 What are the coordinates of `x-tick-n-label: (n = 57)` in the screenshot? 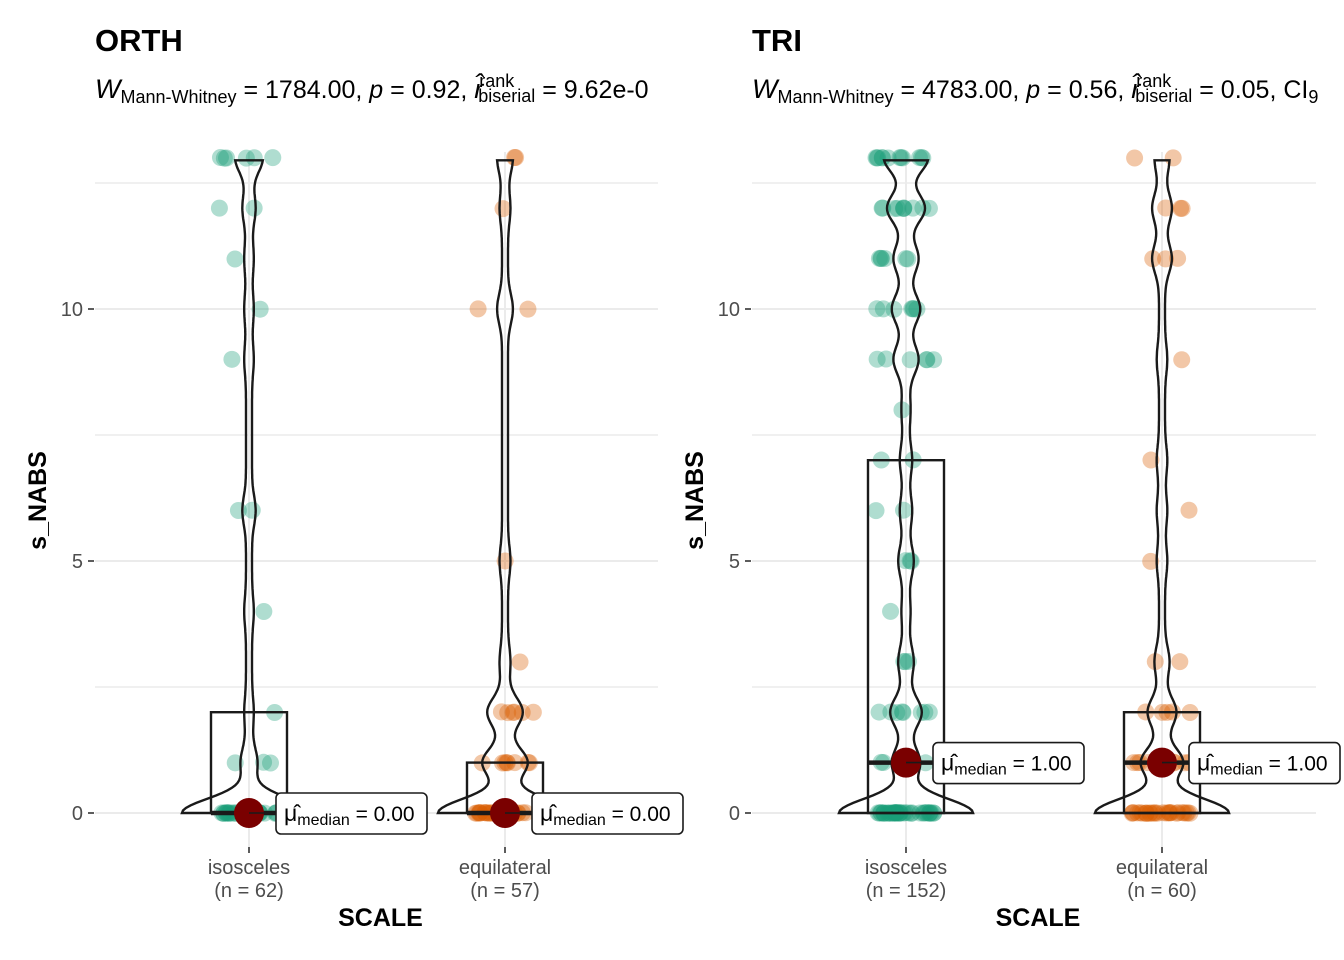 It's located at (504, 891).